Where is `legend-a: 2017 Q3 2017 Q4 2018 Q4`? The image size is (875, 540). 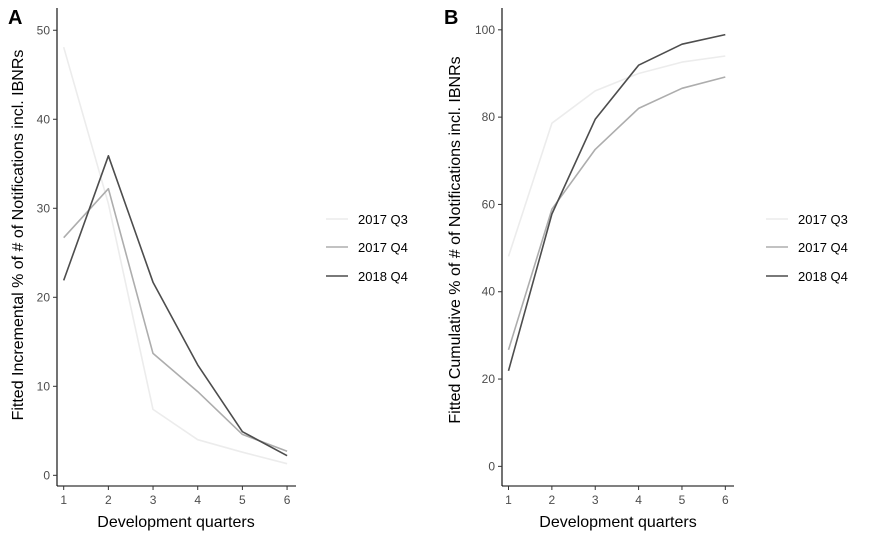 legend-a: 2017 Q3 2017 Q4 2018 Q4 is located at coordinates (367, 248).